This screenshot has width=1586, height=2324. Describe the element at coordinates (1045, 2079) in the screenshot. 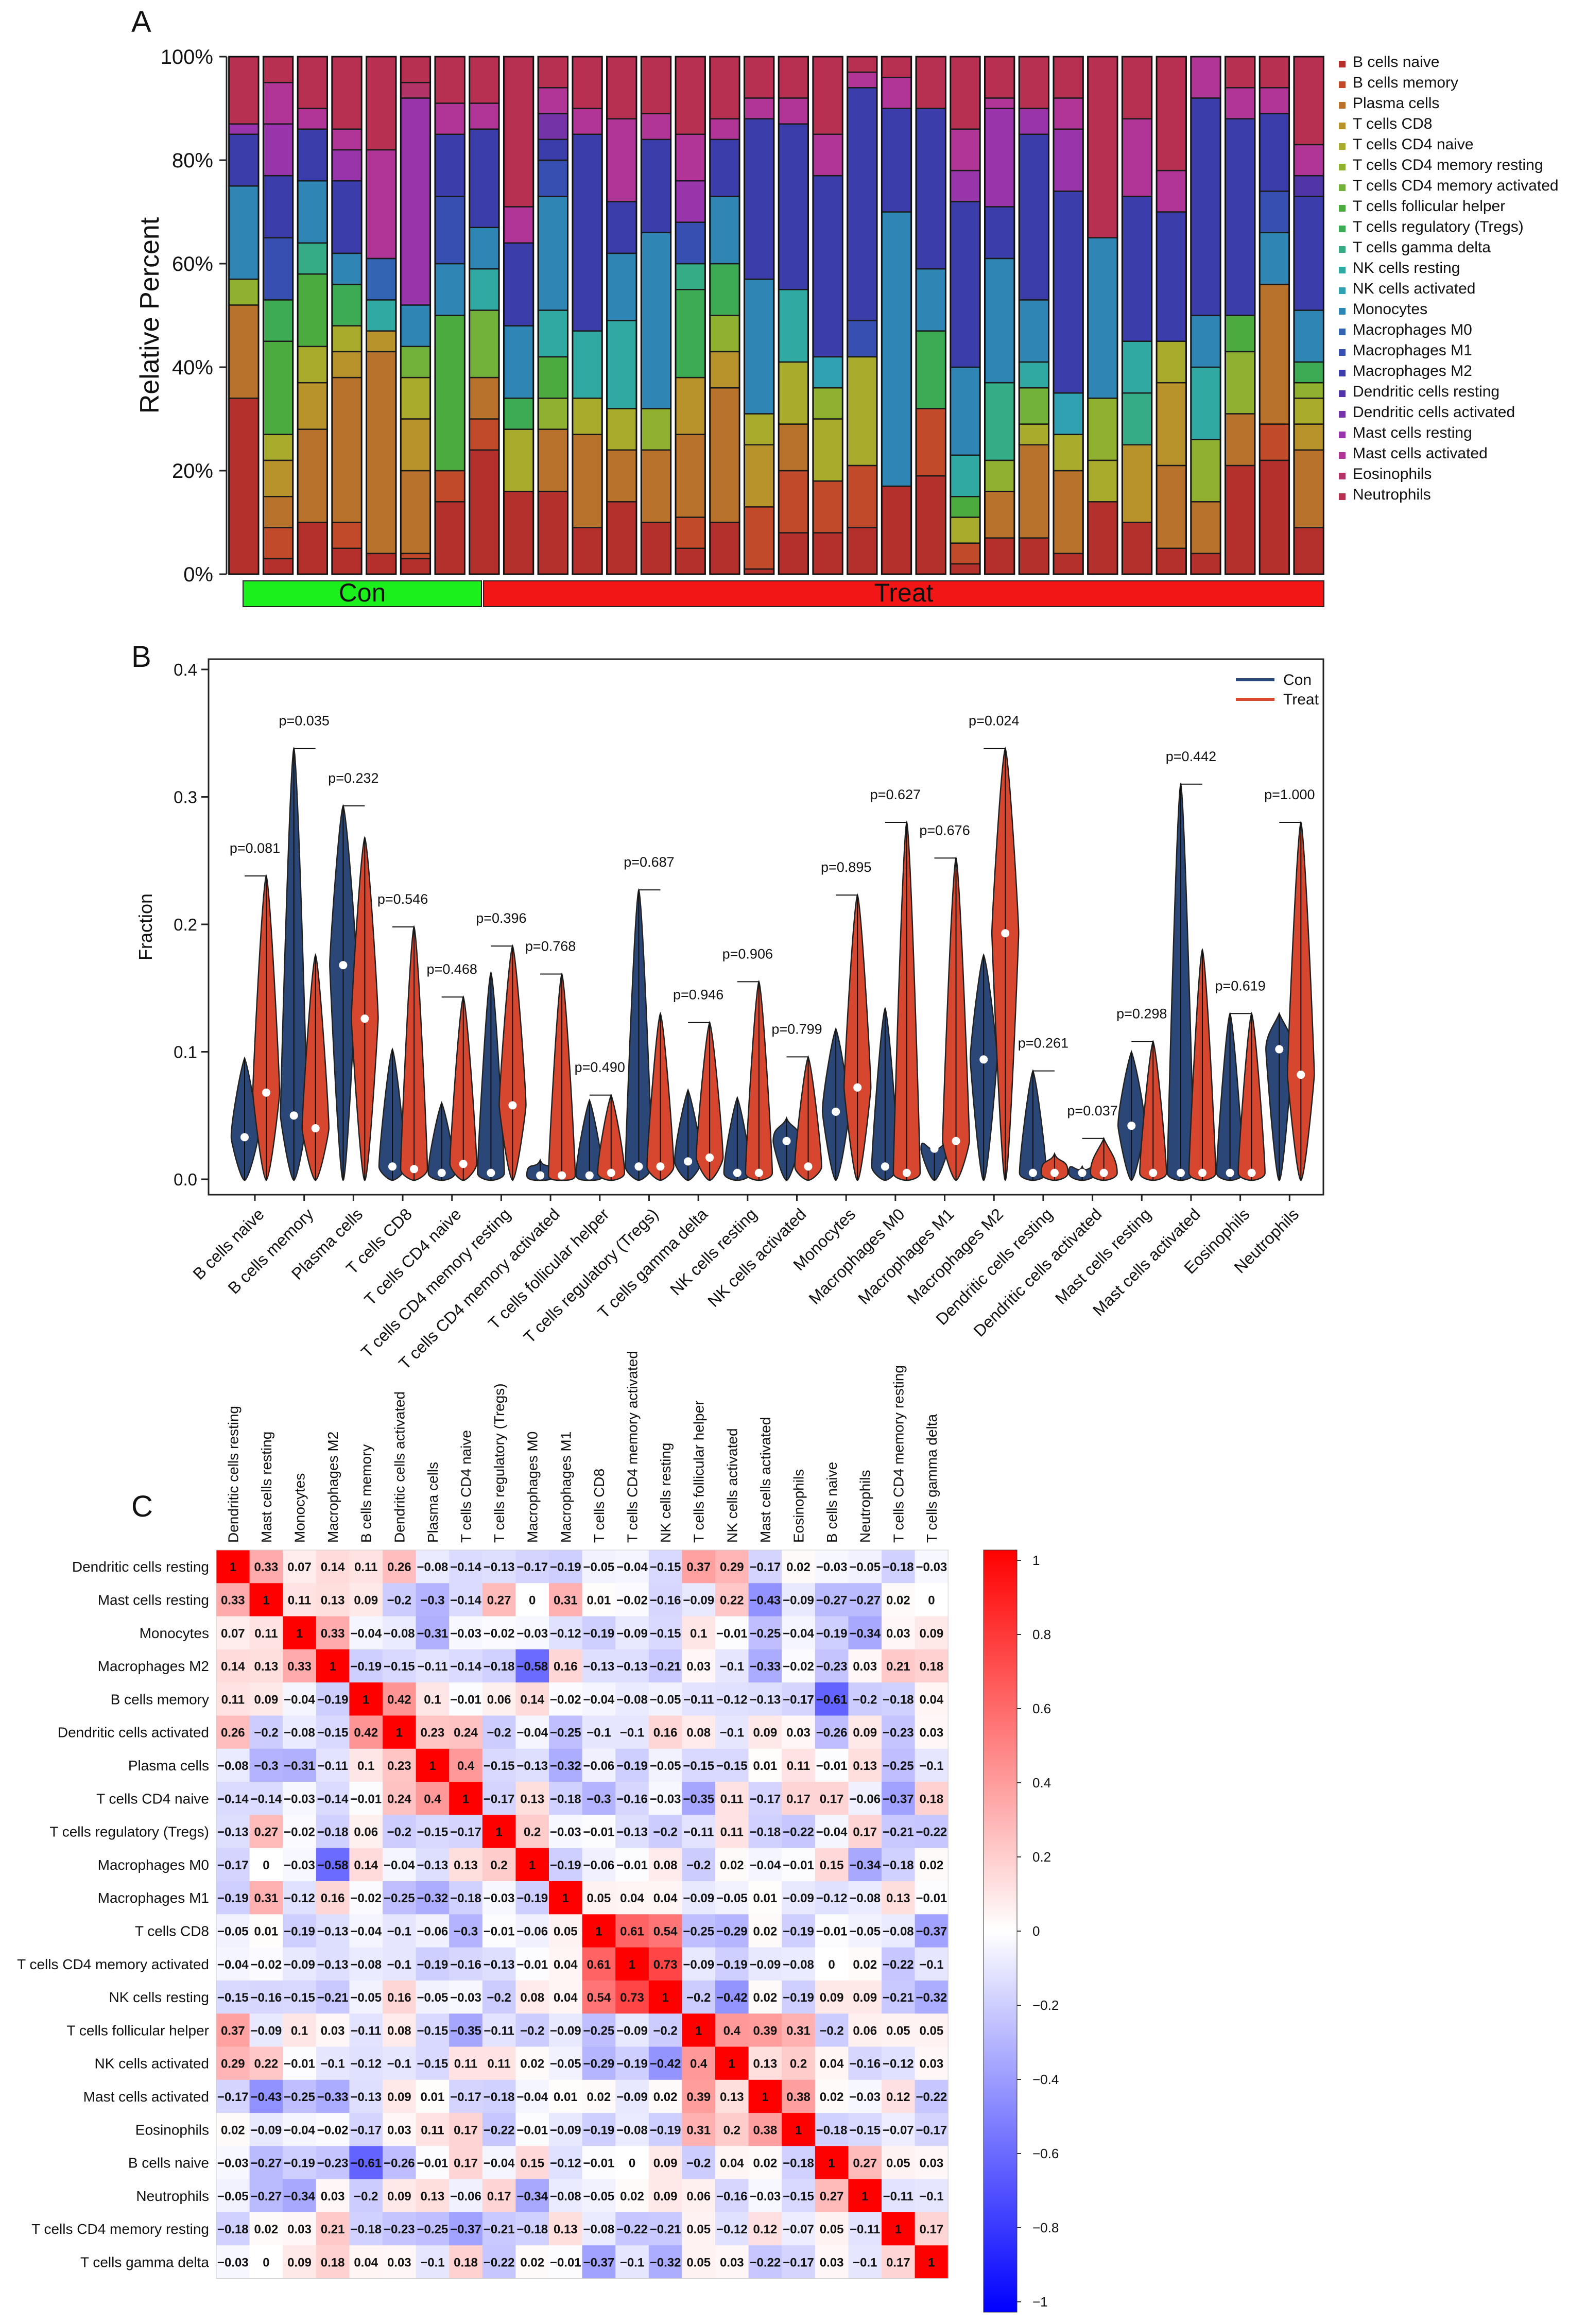

I see `colorbar-tick-label: −0.4` at that location.